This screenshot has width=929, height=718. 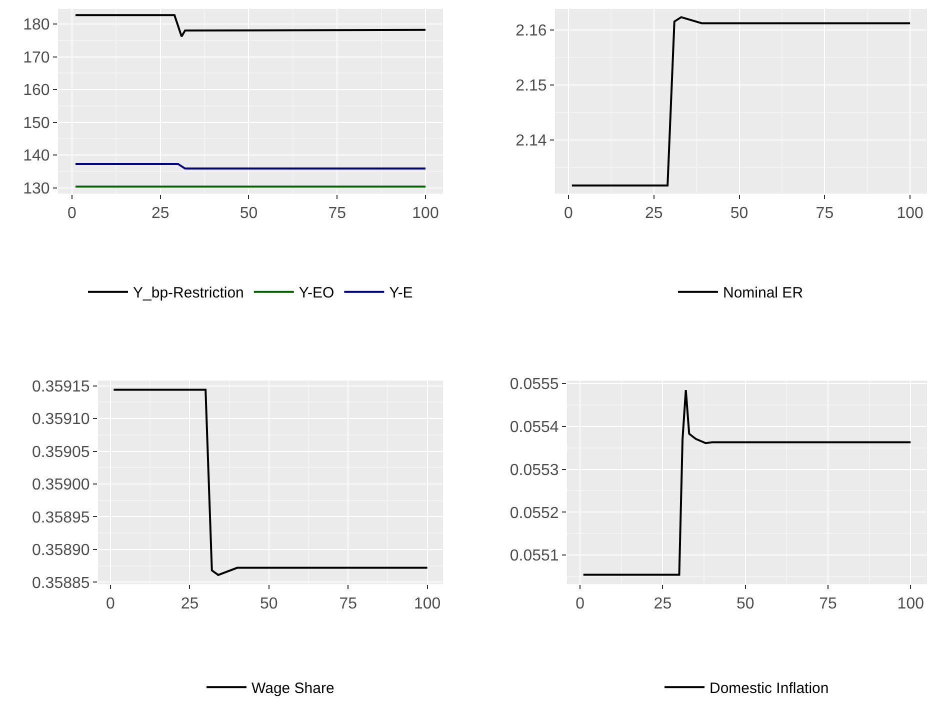 What do you see at coordinates (534, 427) in the screenshot?
I see `y-tick-label: 0.0554` at bounding box center [534, 427].